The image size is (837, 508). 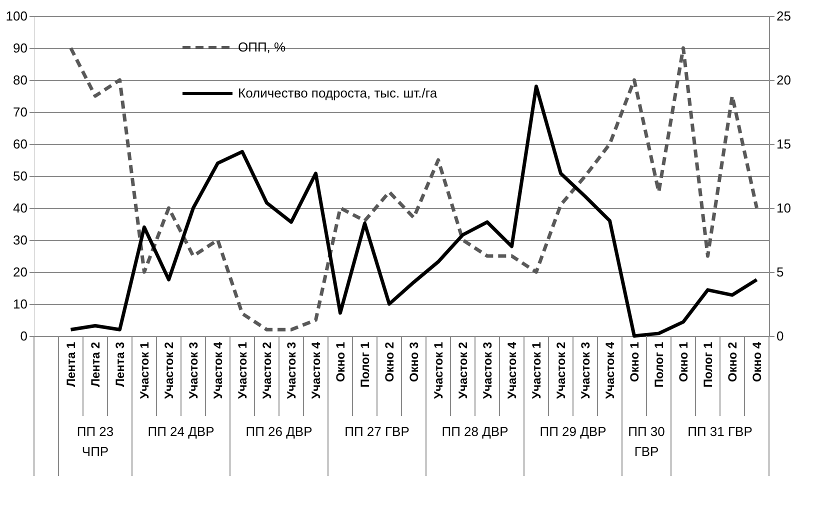 I want to click on x-tick-label: Лента 1, so click(x=71, y=364).